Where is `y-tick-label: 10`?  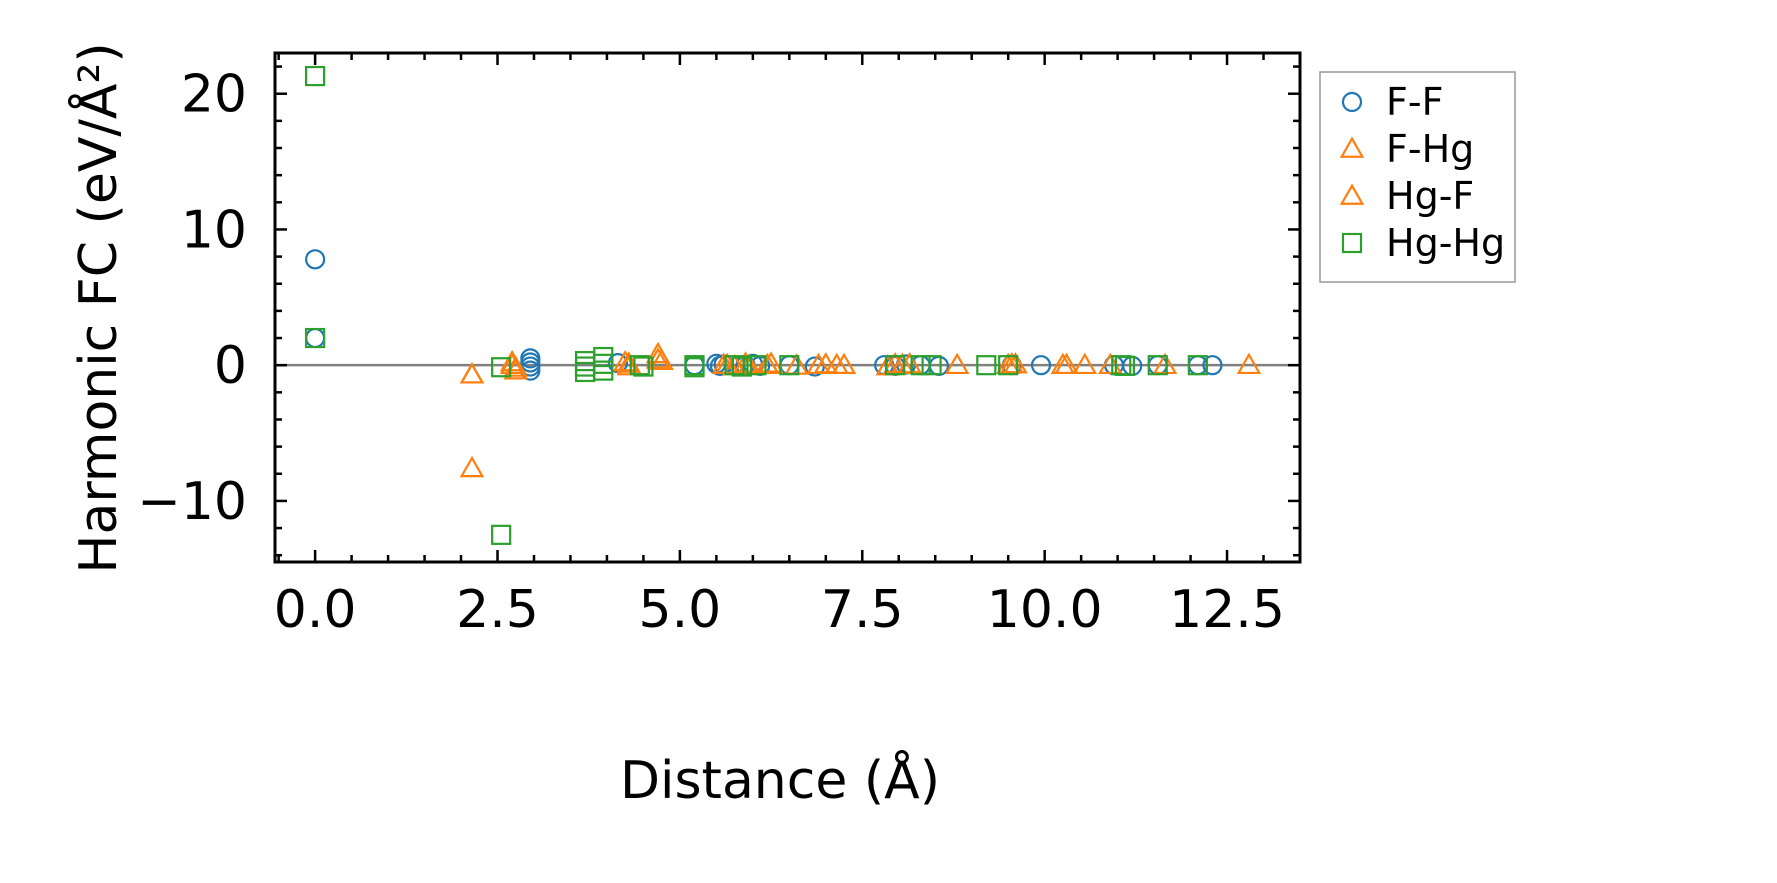
y-tick-label: 10 is located at coordinates (214, 230).